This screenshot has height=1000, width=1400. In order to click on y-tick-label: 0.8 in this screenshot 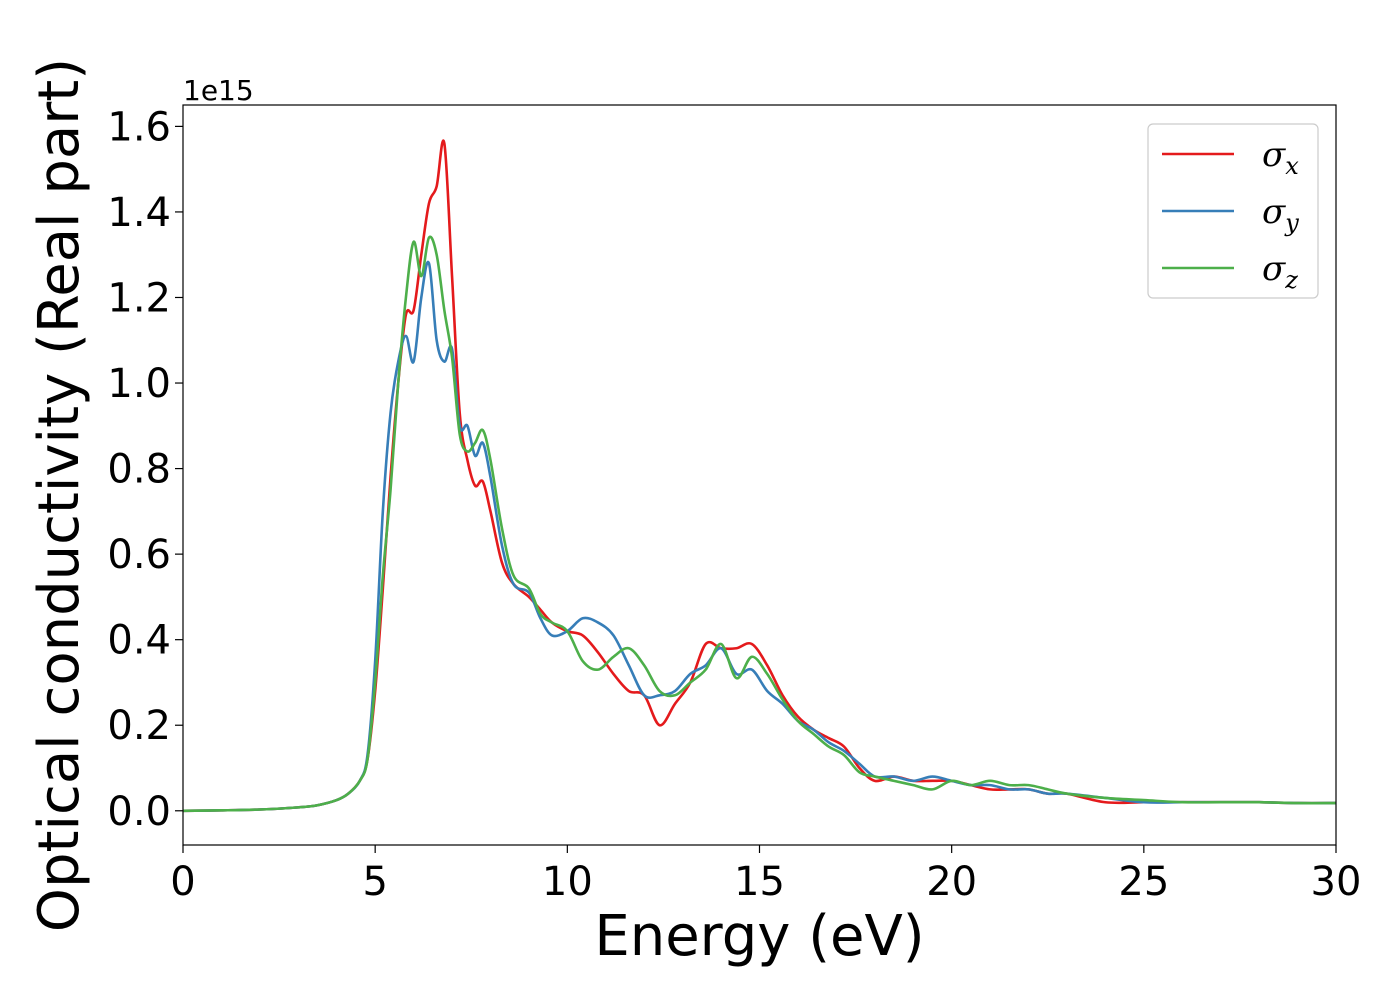, I will do `click(139, 470)`.